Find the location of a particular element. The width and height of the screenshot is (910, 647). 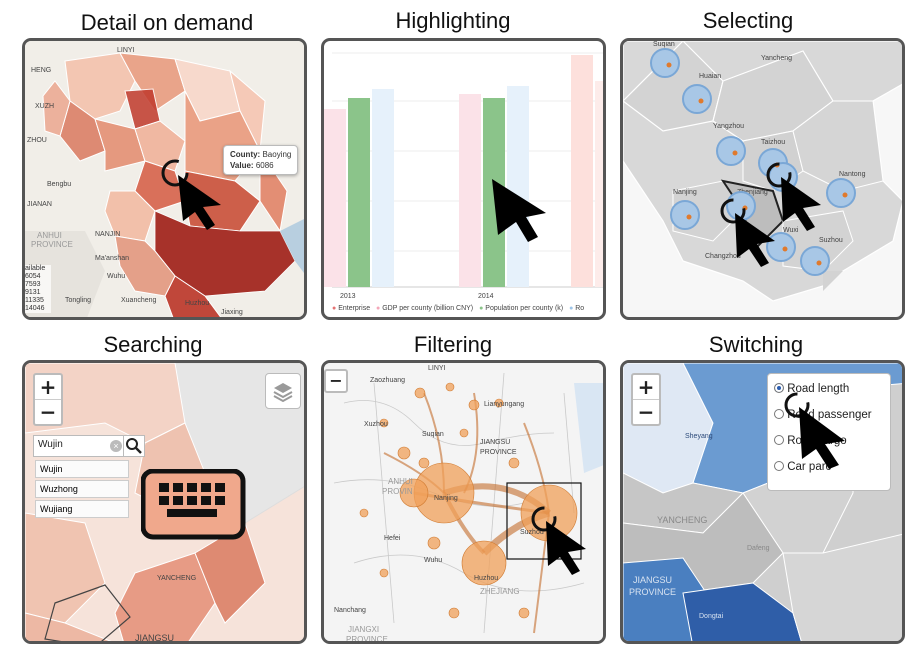

city-label: Suqian is located at coordinates (664, 44).